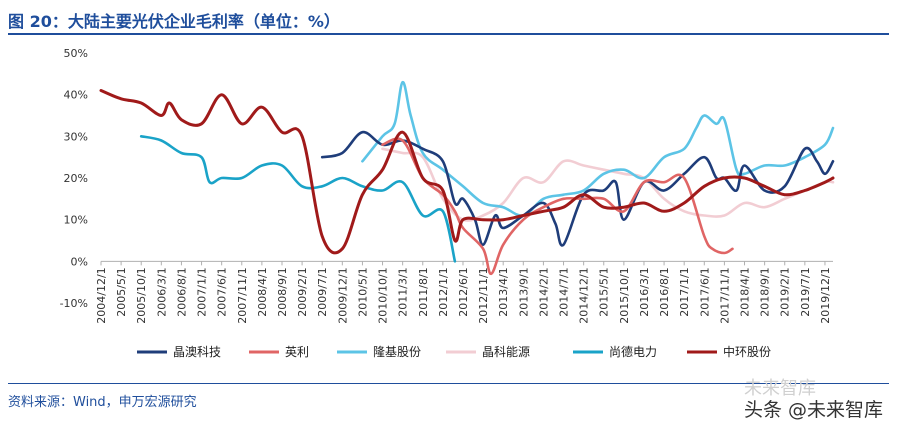  Describe the element at coordinates (197, 352) in the screenshot. I see `legend-label: 晶澳科技` at that location.